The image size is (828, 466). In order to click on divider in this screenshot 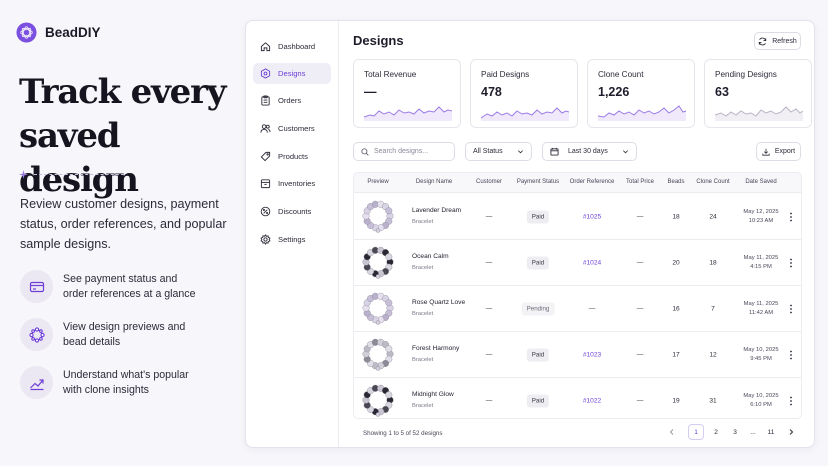, I will do `click(71, 174)`.